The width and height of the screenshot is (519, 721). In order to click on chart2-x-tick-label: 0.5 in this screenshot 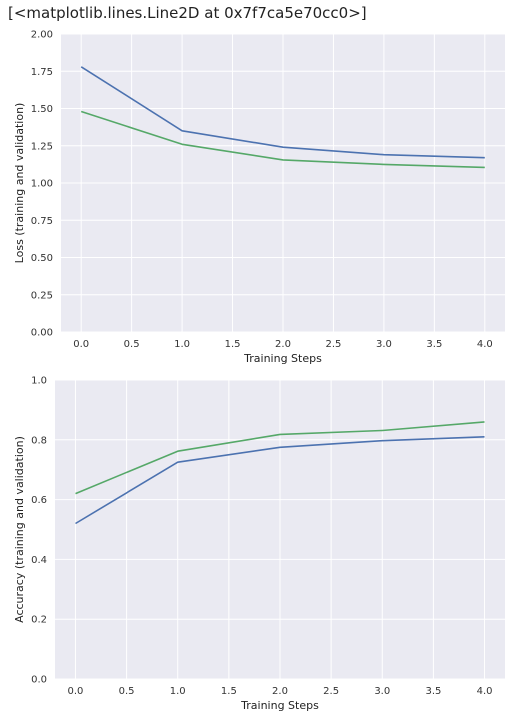, I will do `click(127, 691)`.